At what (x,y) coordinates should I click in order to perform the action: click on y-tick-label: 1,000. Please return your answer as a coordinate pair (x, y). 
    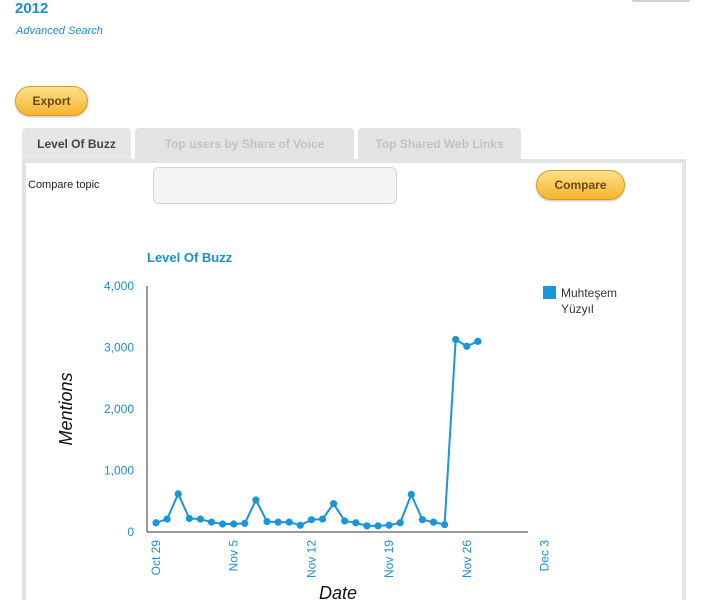
    Looking at the image, I should click on (119, 471).